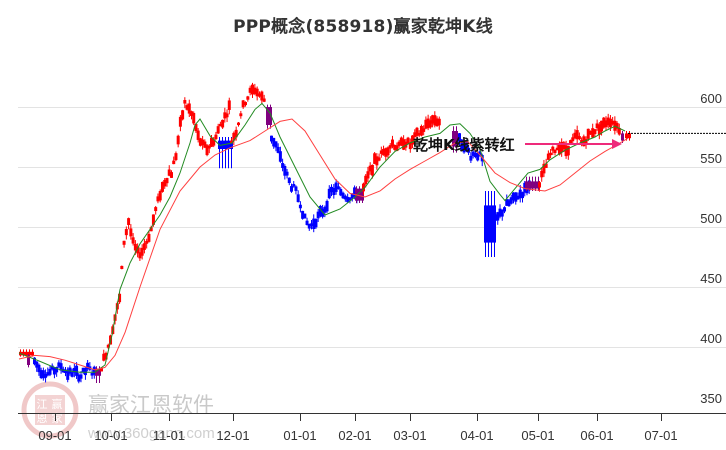  Describe the element at coordinates (50, 410) in the screenshot. I see `watermark-seal` at that location.